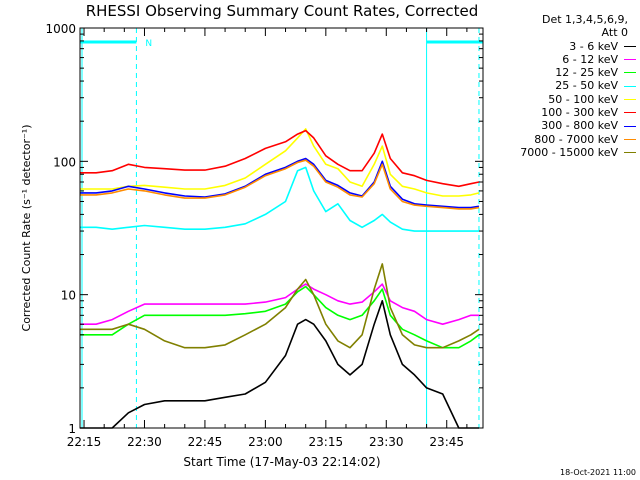 The height and width of the screenshot is (480, 640). I want to click on legend-header-detectors: Det 1,3,4,5,6,9,, so click(584, 19).